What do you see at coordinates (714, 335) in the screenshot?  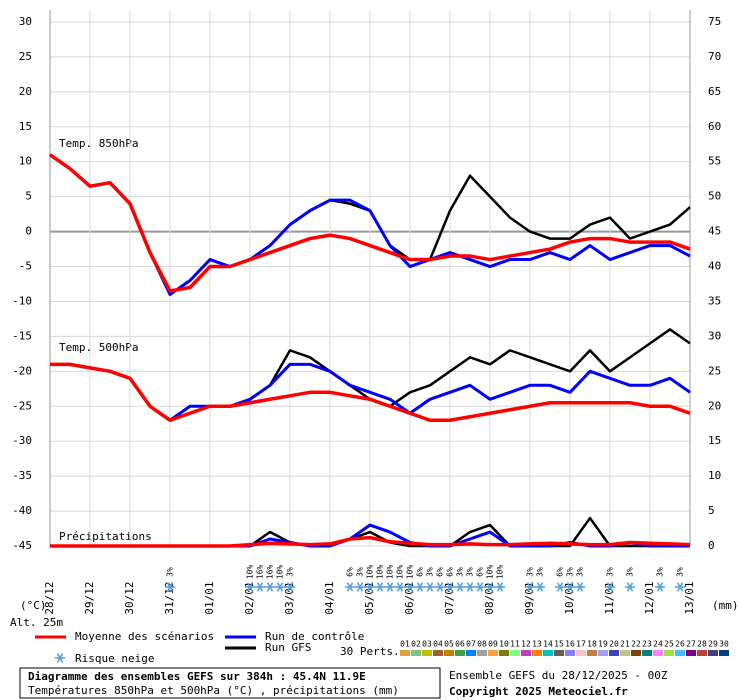 I see `y2-tick-label: 30` at bounding box center [714, 335].